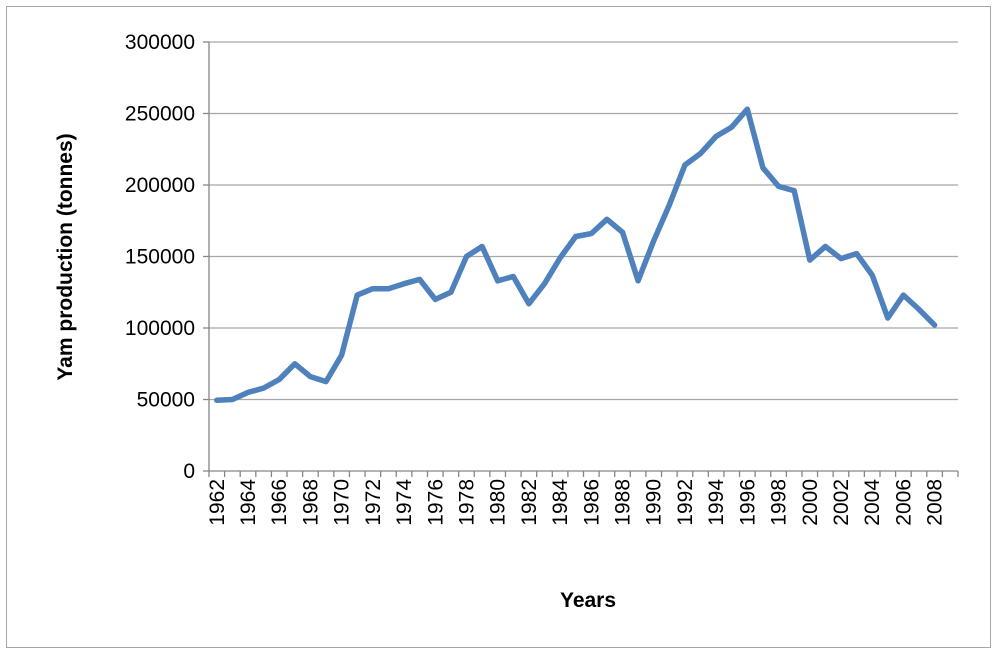  Describe the element at coordinates (685, 502) in the screenshot. I see `x-tick-label: 1992` at that location.